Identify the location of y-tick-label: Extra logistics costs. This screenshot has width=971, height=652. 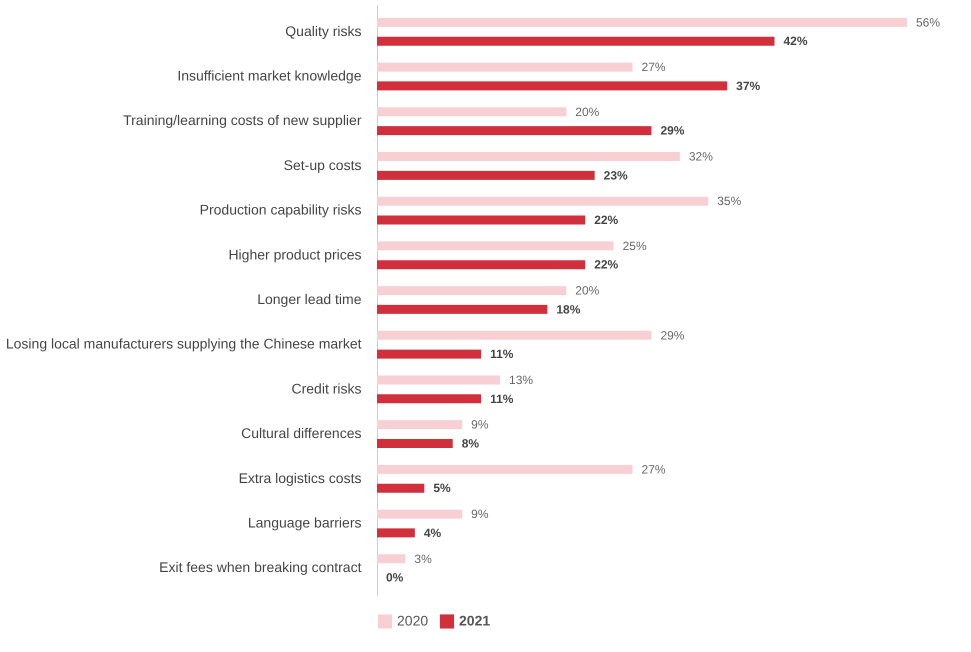
(300, 478).